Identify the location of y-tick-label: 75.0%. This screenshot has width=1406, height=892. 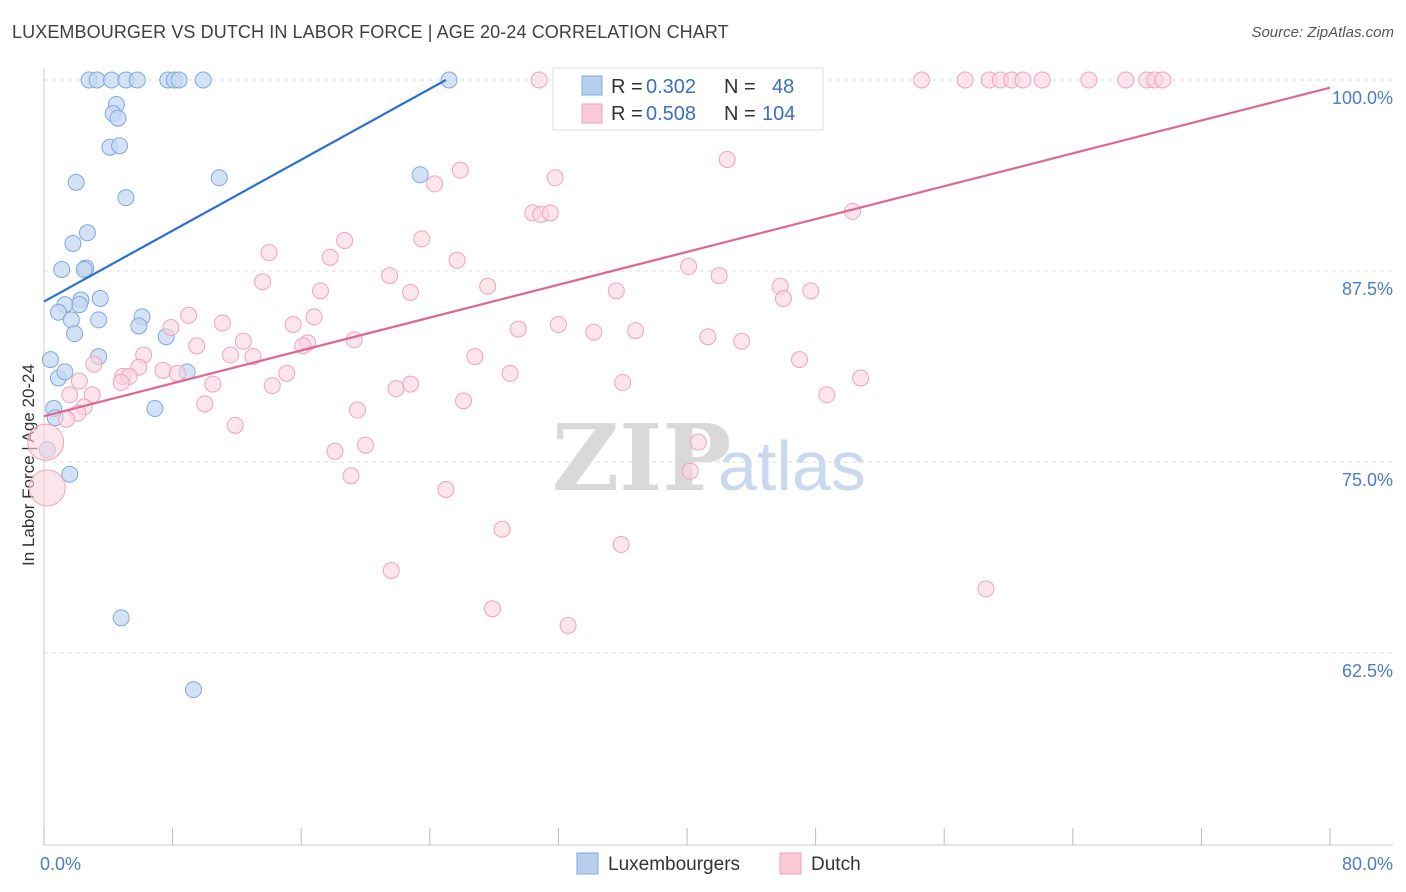
(1367, 480).